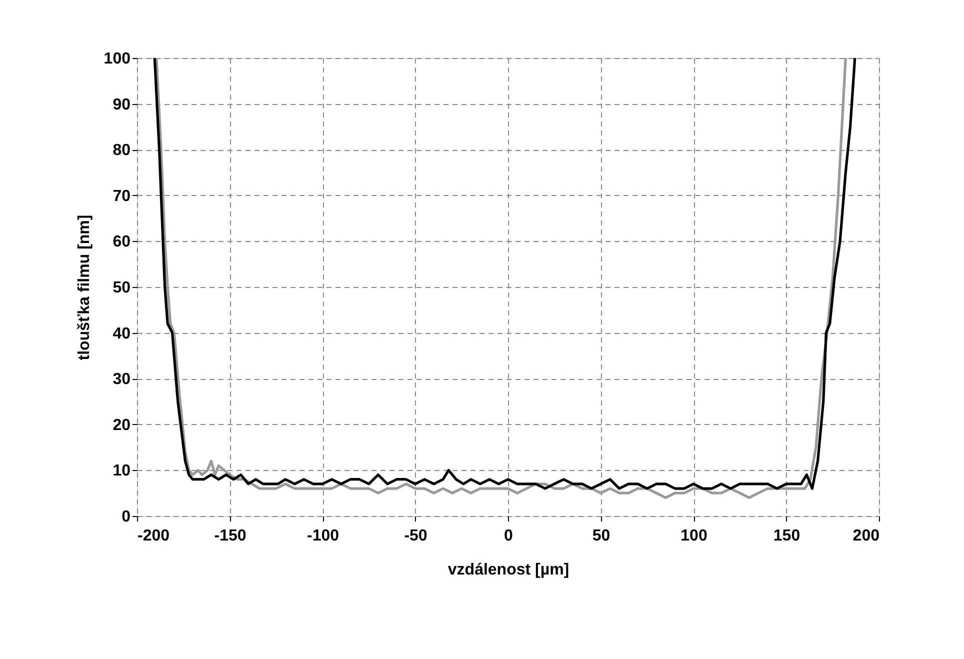 This screenshot has height=659, width=964. I want to click on x-tick-label: -150, so click(230, 536).